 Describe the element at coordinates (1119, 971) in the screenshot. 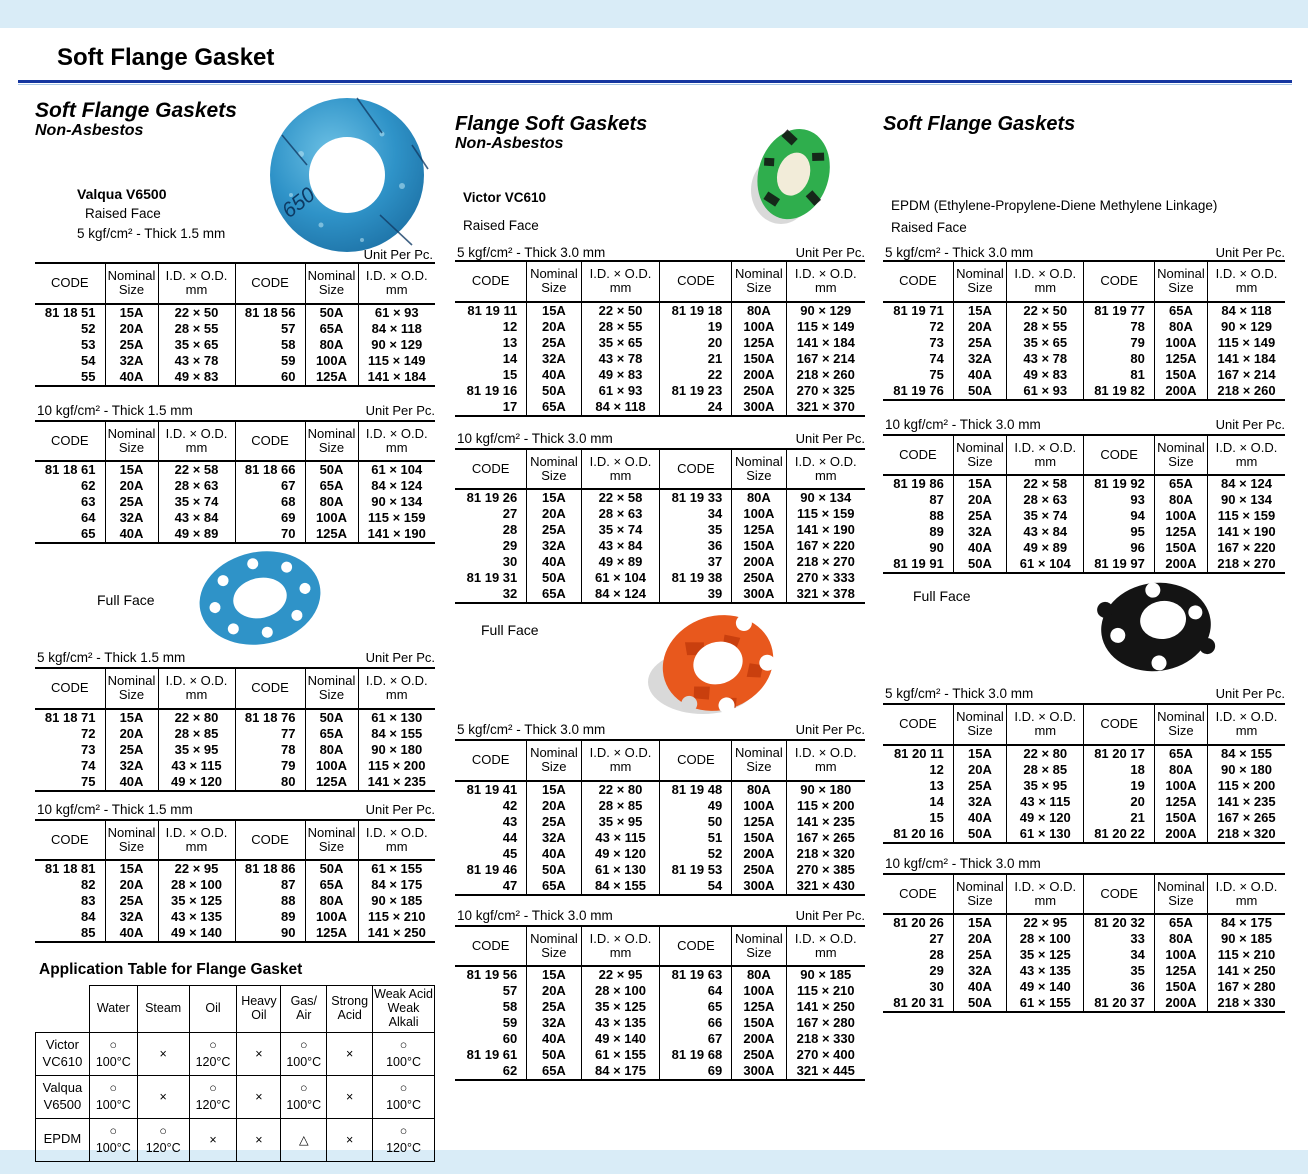

I see `code-cell: 35` at that location.